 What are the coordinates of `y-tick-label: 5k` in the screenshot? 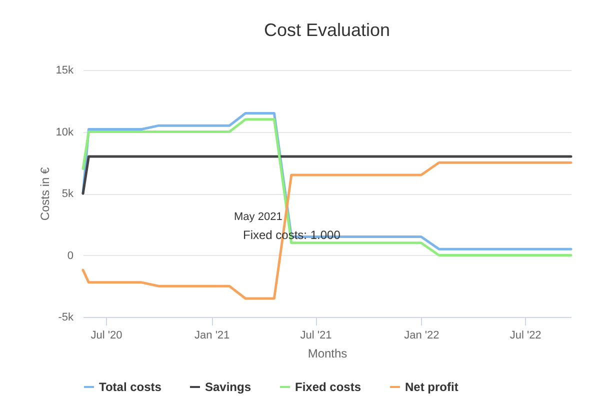 It's located at (68, 194).